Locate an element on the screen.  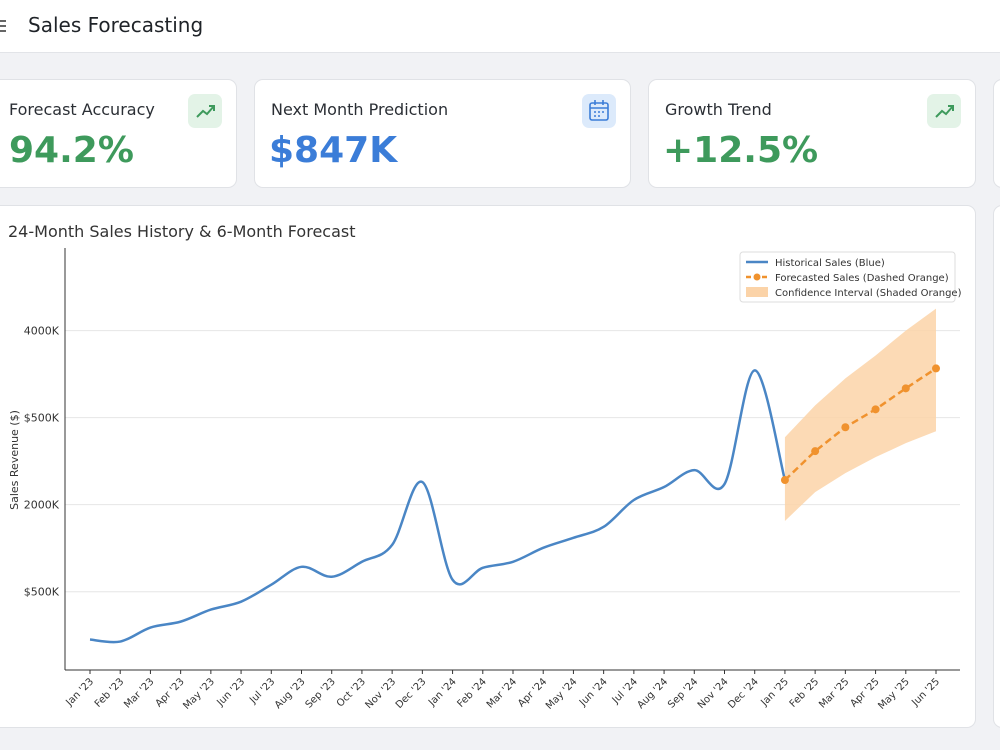
kpi-label: Growth Trend is located at coordinates (718, 109).